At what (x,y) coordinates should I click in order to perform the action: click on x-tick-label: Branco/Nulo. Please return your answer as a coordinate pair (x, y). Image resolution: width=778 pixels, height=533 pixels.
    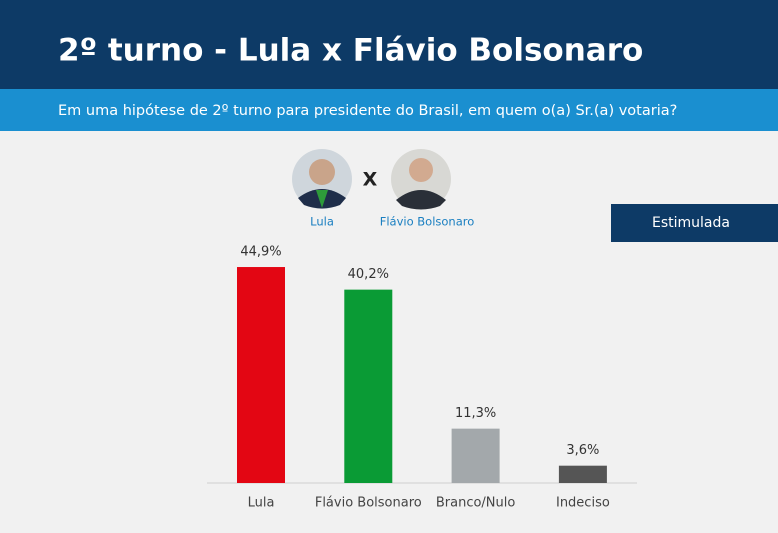
    Looking at the image, I should click on (476, 503).